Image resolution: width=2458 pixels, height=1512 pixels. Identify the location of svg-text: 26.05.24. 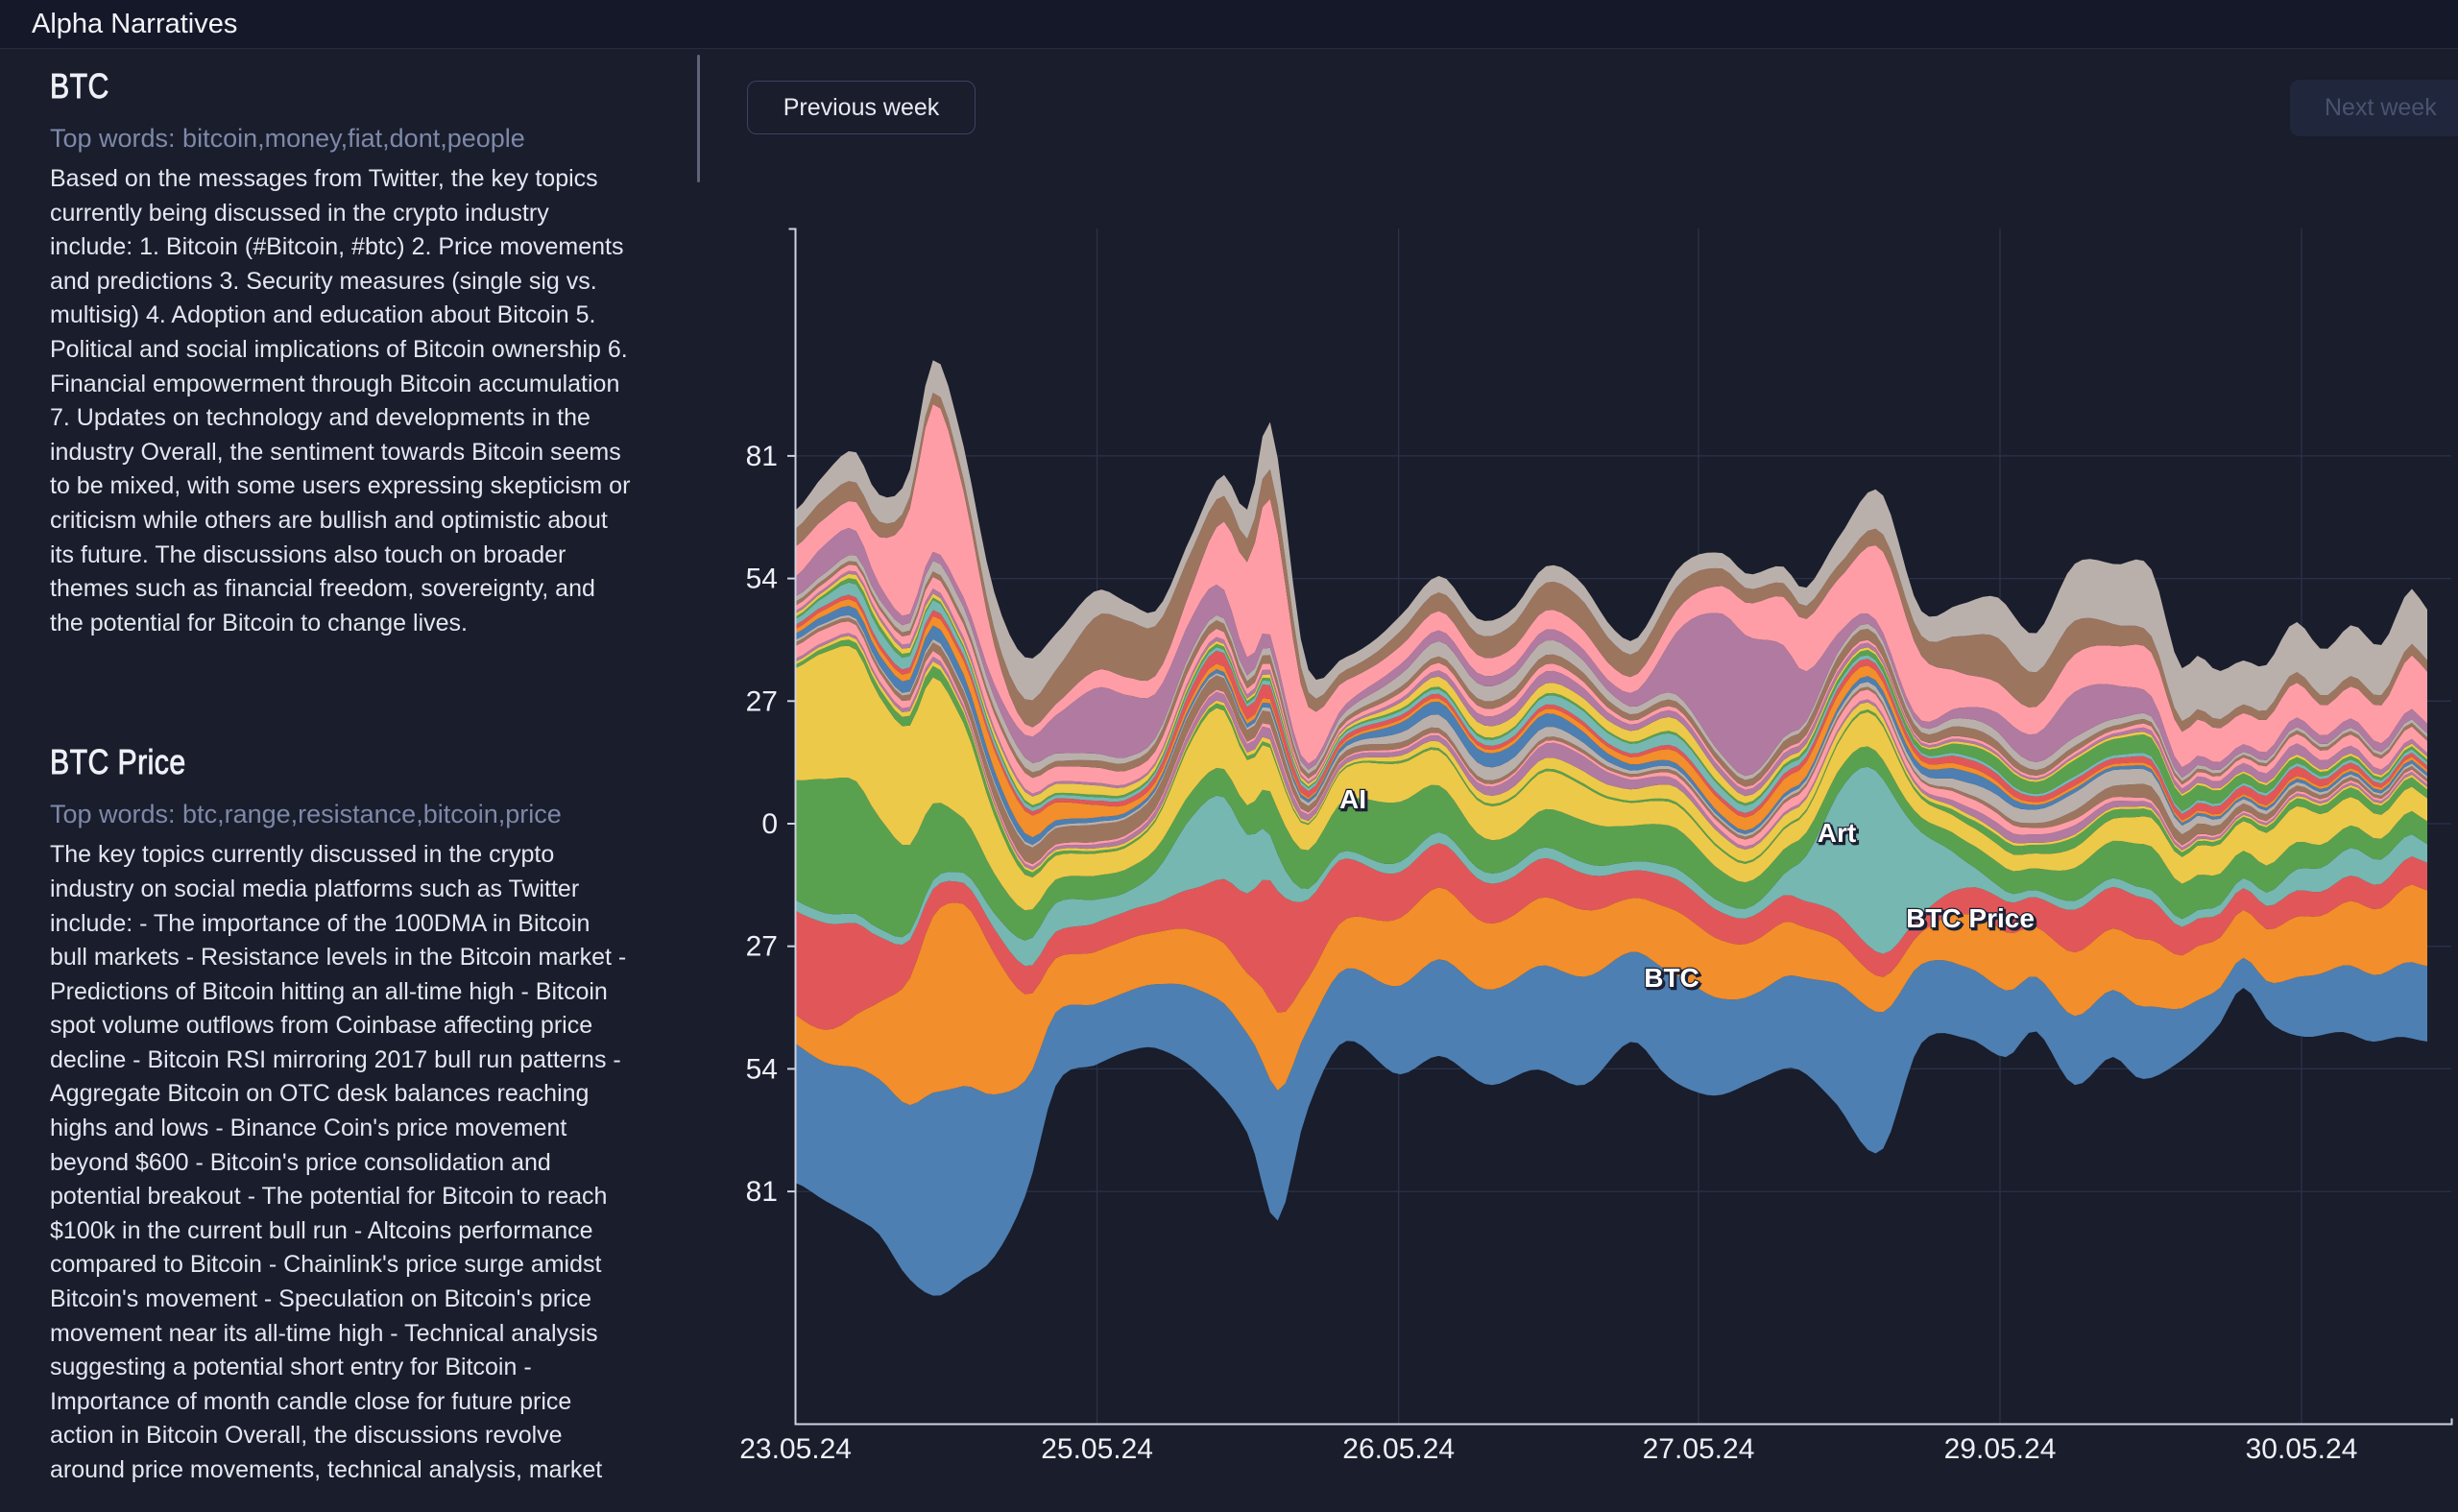
(1399, 1449).